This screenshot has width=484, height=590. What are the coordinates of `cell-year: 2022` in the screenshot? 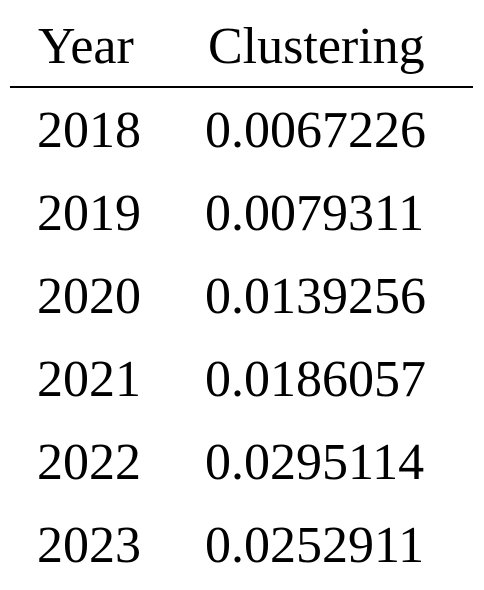 It's located at (89, 462).